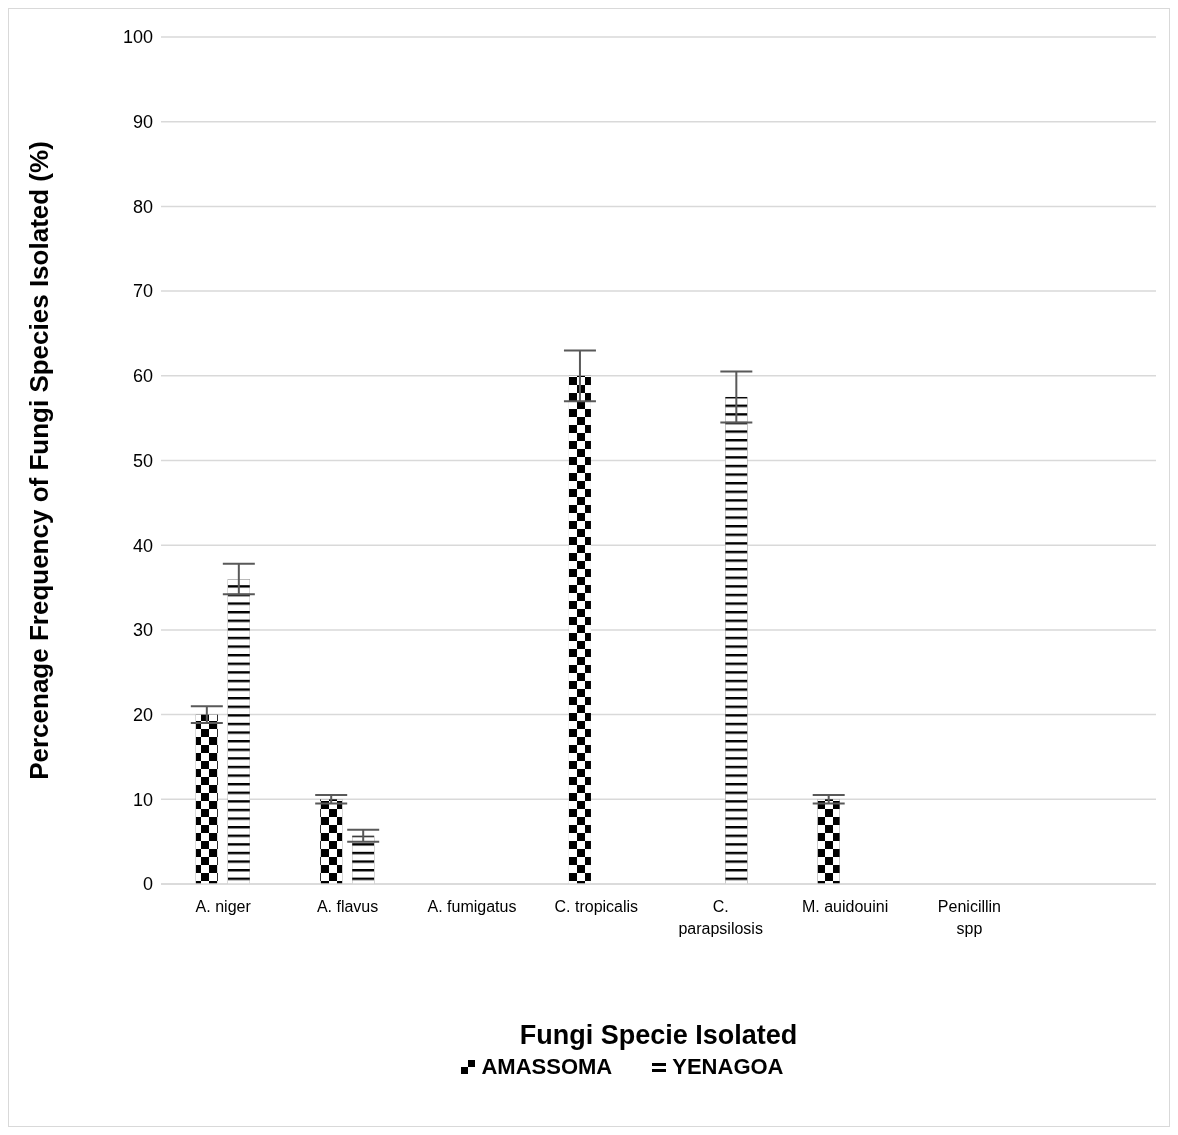 This screenshot has height=1135, width=1178. What do you see at coordinates (142, 799) in the screenshot?
I see `y-tick-label: 10` at bounding box center [142, 799].